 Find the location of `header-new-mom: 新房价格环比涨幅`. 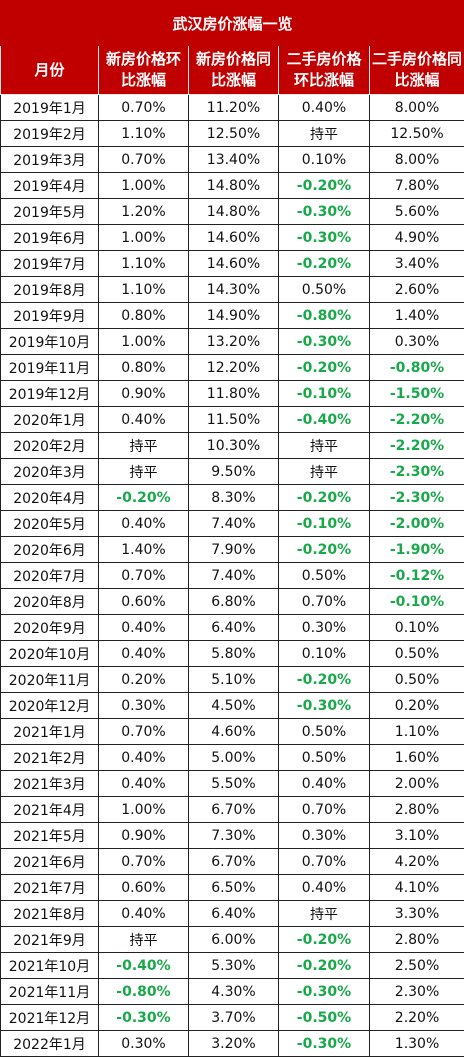

header-new-mom: 新房价格环比涨幅 is located at coordinates (144, 70).